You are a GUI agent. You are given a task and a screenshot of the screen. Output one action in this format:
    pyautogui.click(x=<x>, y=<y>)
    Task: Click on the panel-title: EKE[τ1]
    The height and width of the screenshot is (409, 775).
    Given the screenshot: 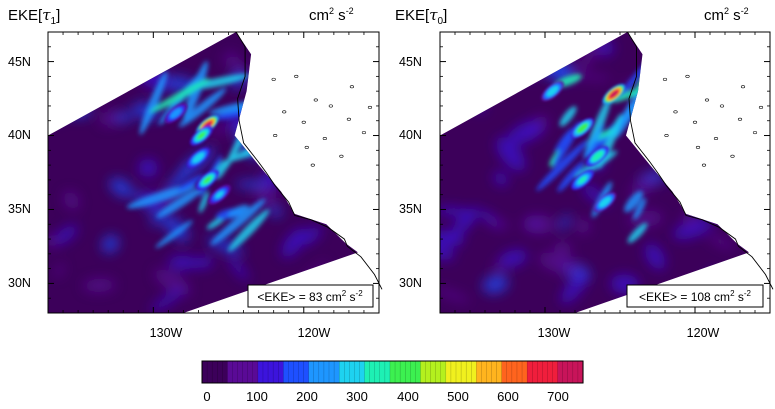 What is the action you would take?
    pyautogui.click(x=34, y=16)
    